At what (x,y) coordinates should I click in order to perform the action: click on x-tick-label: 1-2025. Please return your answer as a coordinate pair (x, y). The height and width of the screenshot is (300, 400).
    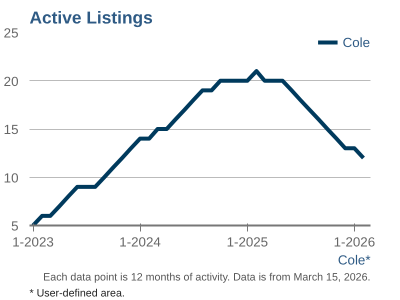
    Looking at the image, I should click on (247, 242).